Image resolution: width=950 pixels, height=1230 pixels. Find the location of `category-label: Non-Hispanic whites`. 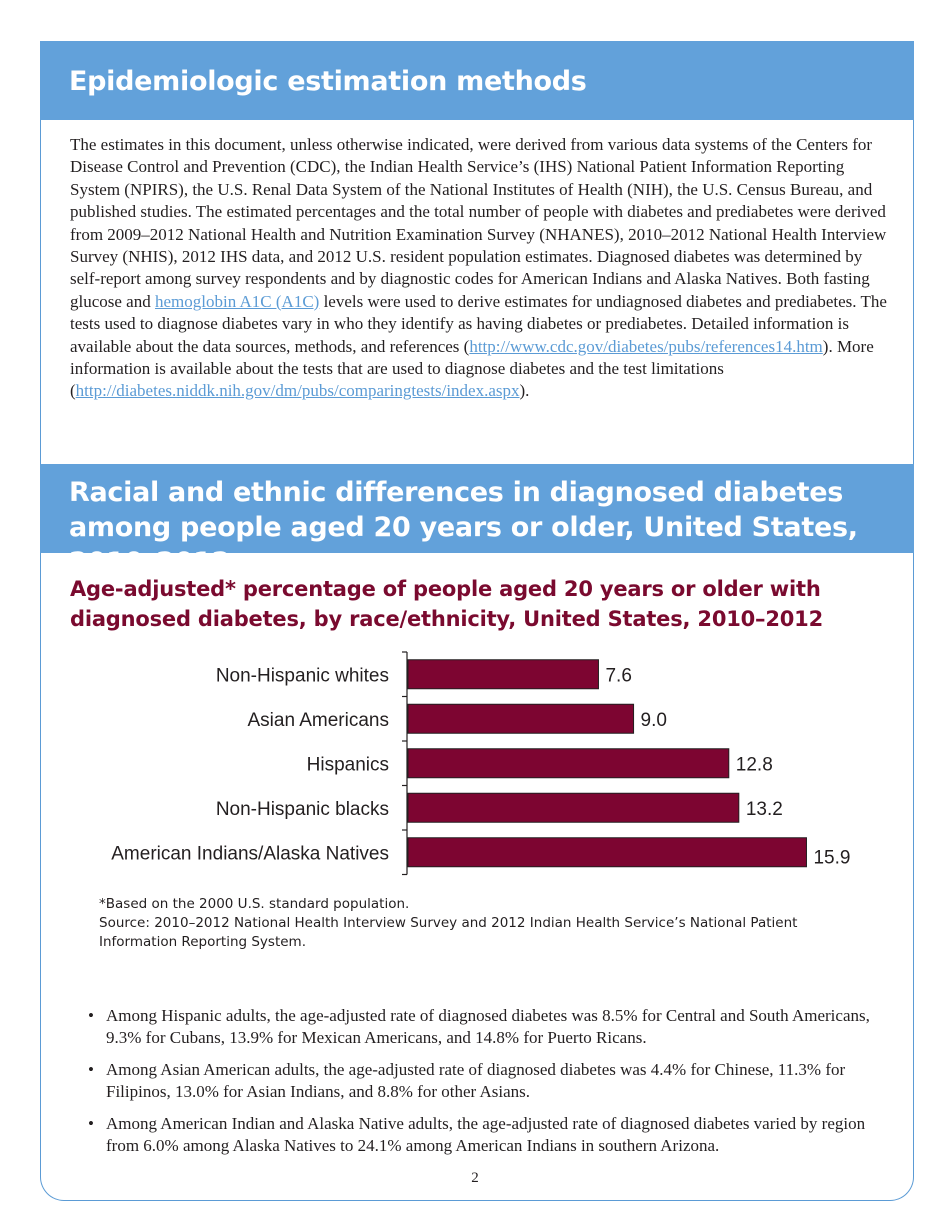

category-label: Non-Hispanic whites is located at coordinates (302, 675).